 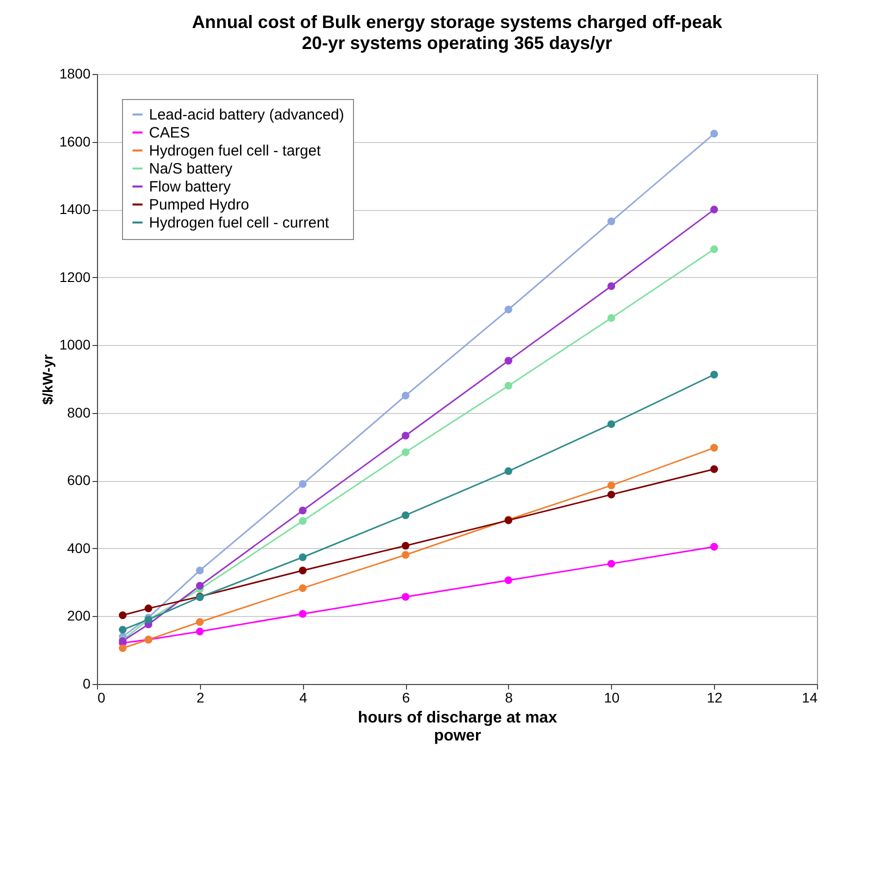 I want to click on x-tick-label: 12, so click(x=714, y=698).